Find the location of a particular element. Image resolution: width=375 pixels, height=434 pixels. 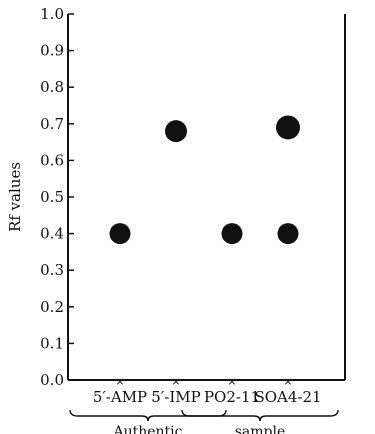

x-tick-label: PO2-11 is located at coordinates (232, 397).